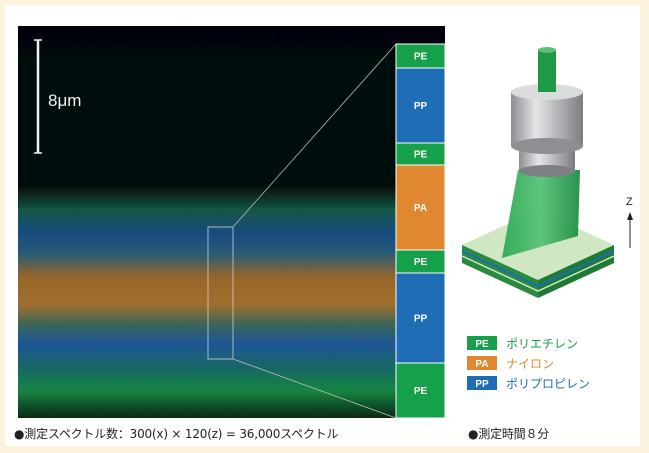 This screenshot has width=649, height=453. Describe the element at coordinates (630, 216) in the screenshot. I see `z-axis-arrow` at that location.